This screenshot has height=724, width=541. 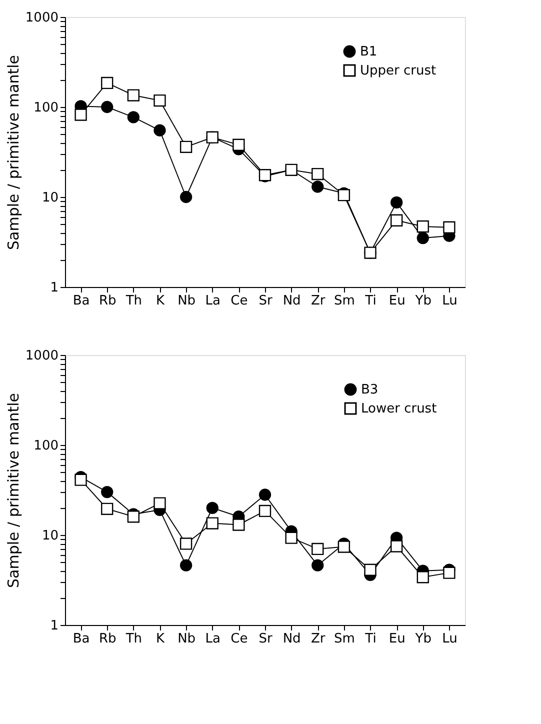 I want to click on legend-label: B3, so click(x=369, y=390).